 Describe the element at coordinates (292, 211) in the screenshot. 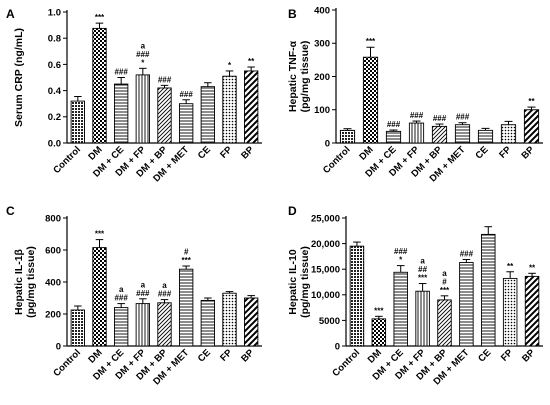

I see `panel-label: D` at that location.